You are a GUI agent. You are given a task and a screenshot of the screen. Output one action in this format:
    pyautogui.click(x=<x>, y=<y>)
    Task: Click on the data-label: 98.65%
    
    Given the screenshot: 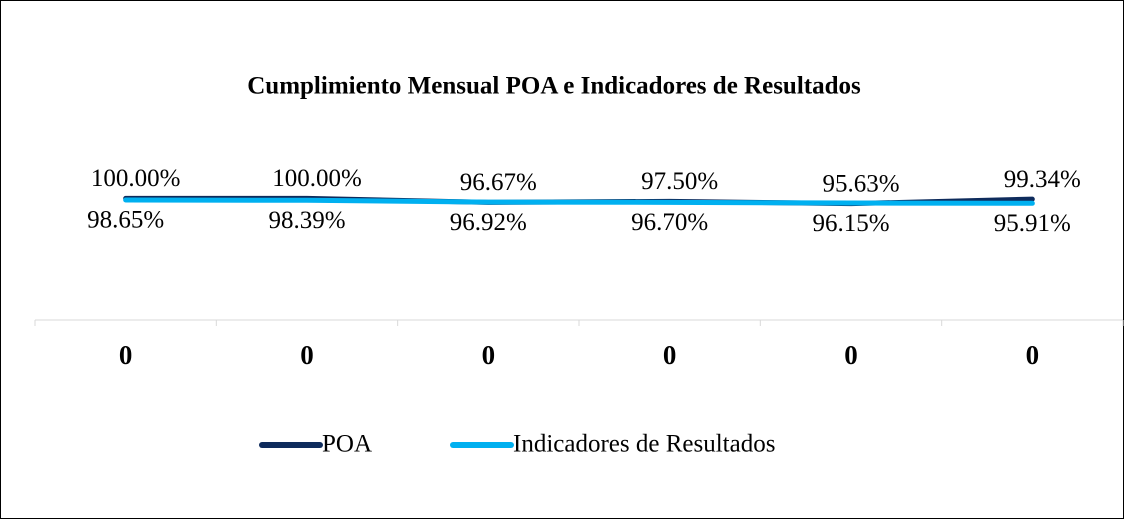 What is the action you would take?
    pyautogui.click(x=125, y=220)
    